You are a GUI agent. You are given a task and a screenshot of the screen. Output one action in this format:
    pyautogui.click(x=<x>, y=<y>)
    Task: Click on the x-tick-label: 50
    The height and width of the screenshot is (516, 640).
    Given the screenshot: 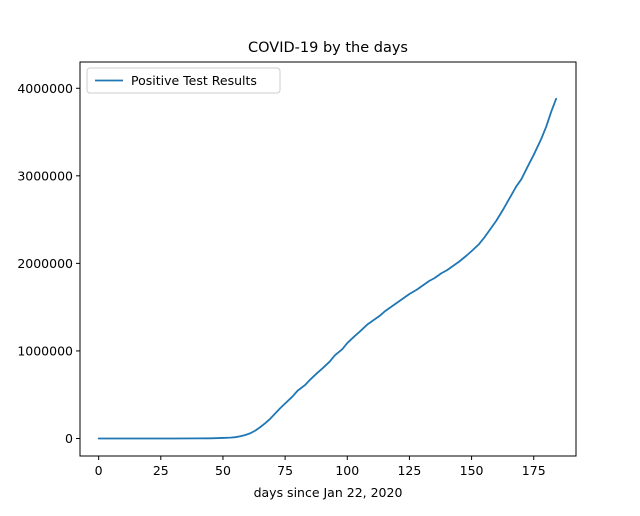 What is the action you would take?
    pyautogui.click(x=223, y=470)
    